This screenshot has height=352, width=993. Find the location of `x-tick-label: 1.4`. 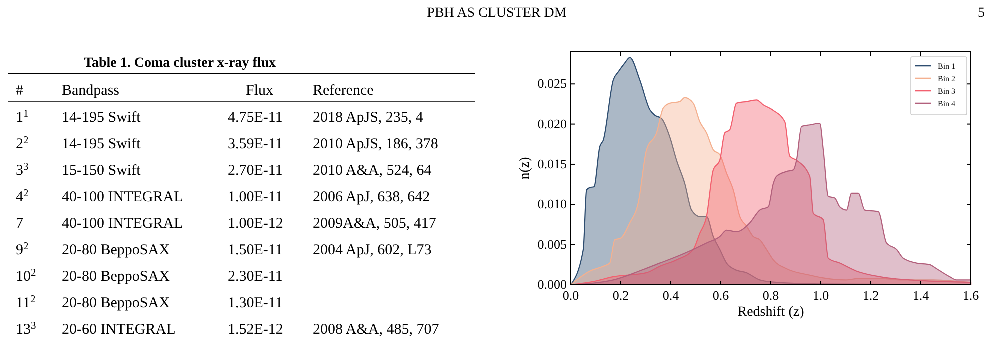

x-tick-label: 1.4 is located at coordinates (921, 295).